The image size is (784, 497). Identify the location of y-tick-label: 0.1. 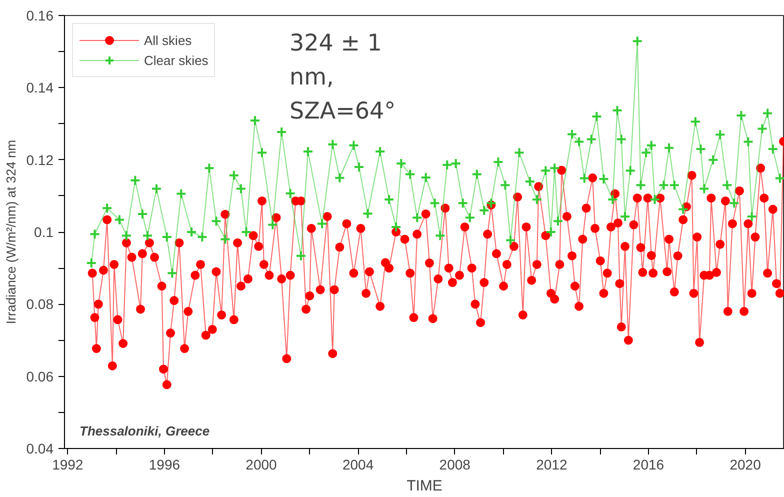
(44, 232).